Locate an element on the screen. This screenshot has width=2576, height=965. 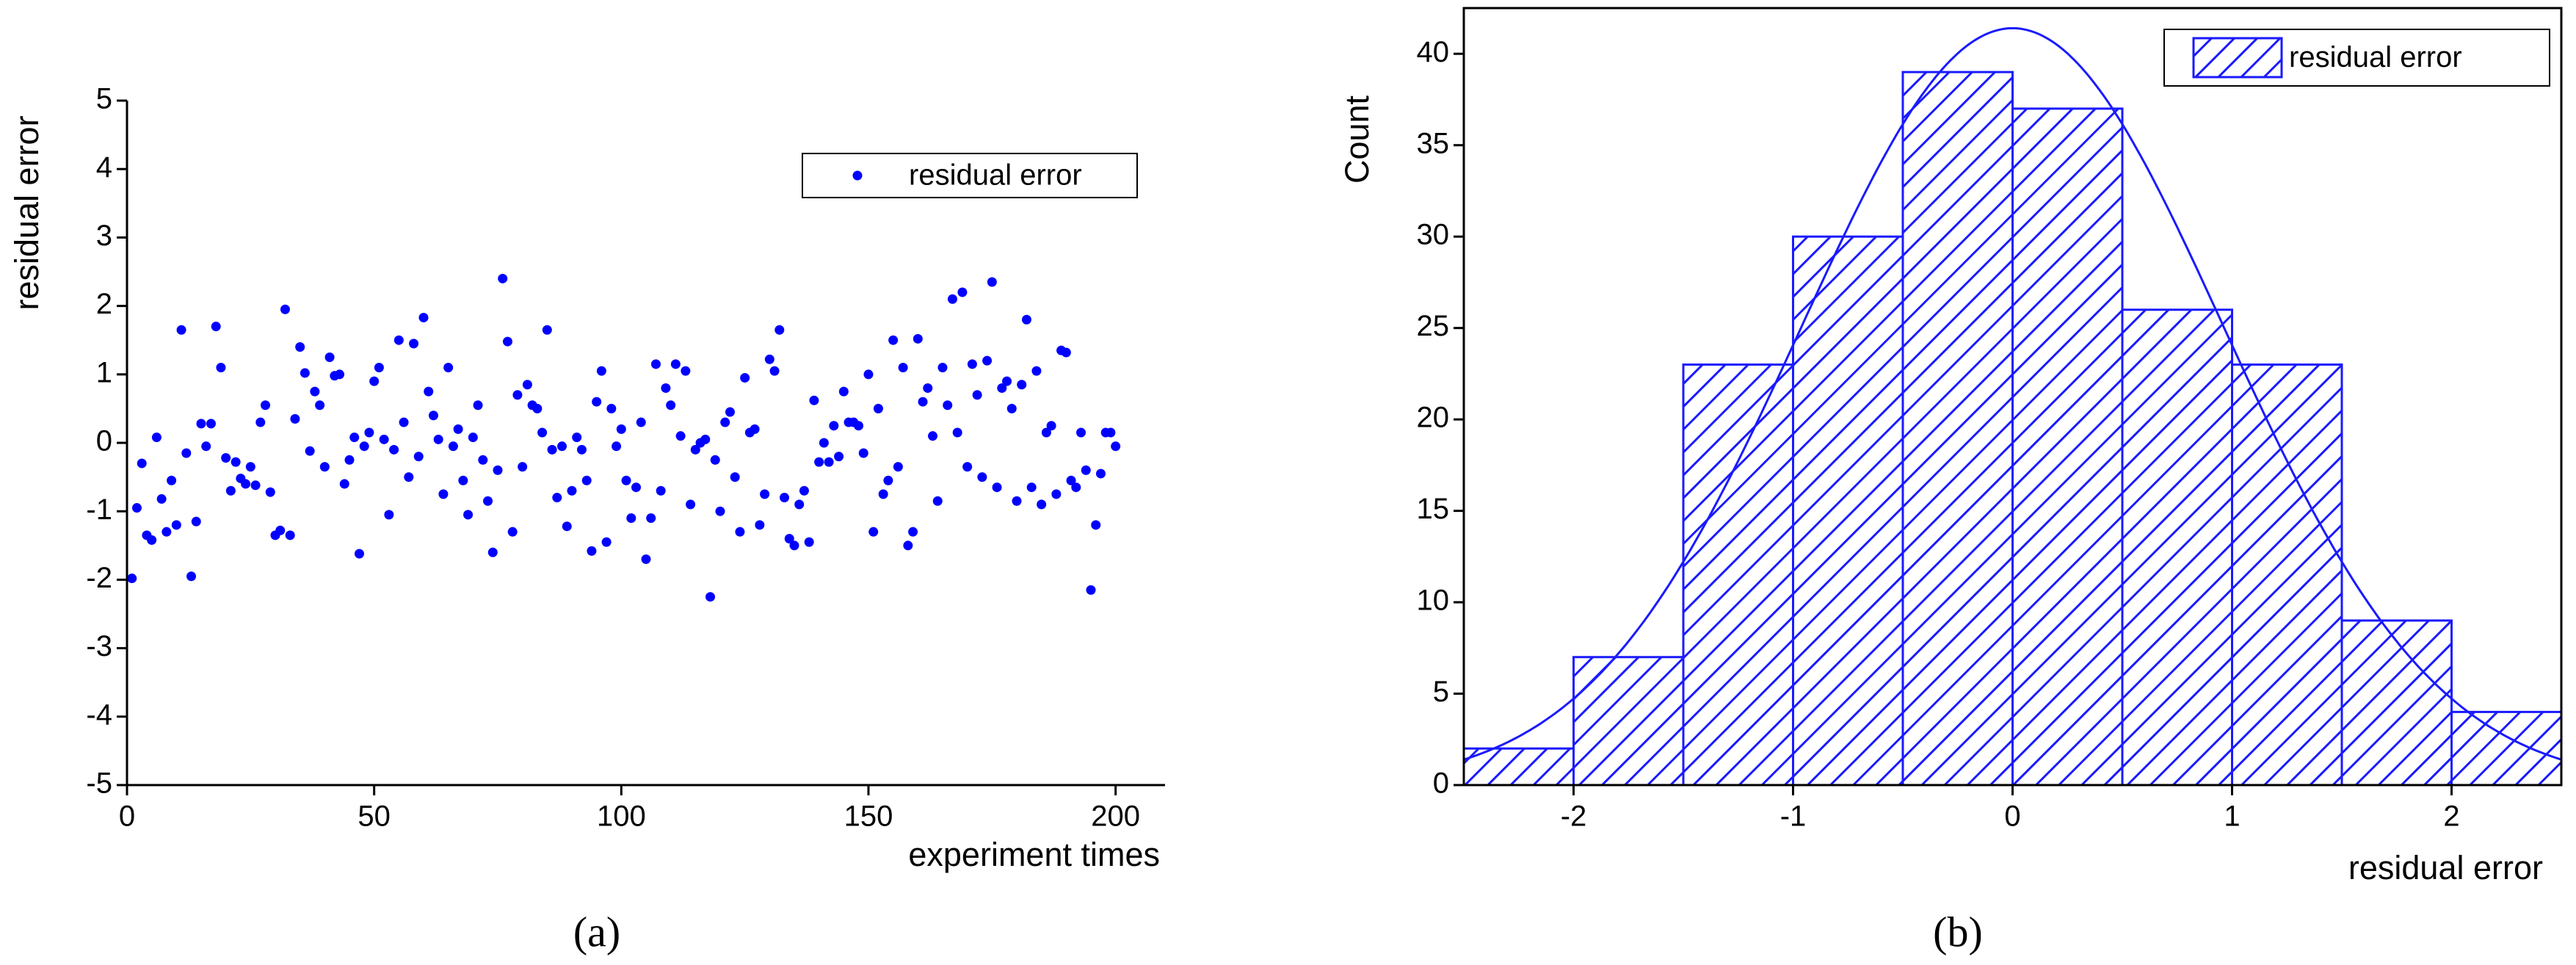
y-axis-label: residual error is located at coordinates (27, 212).